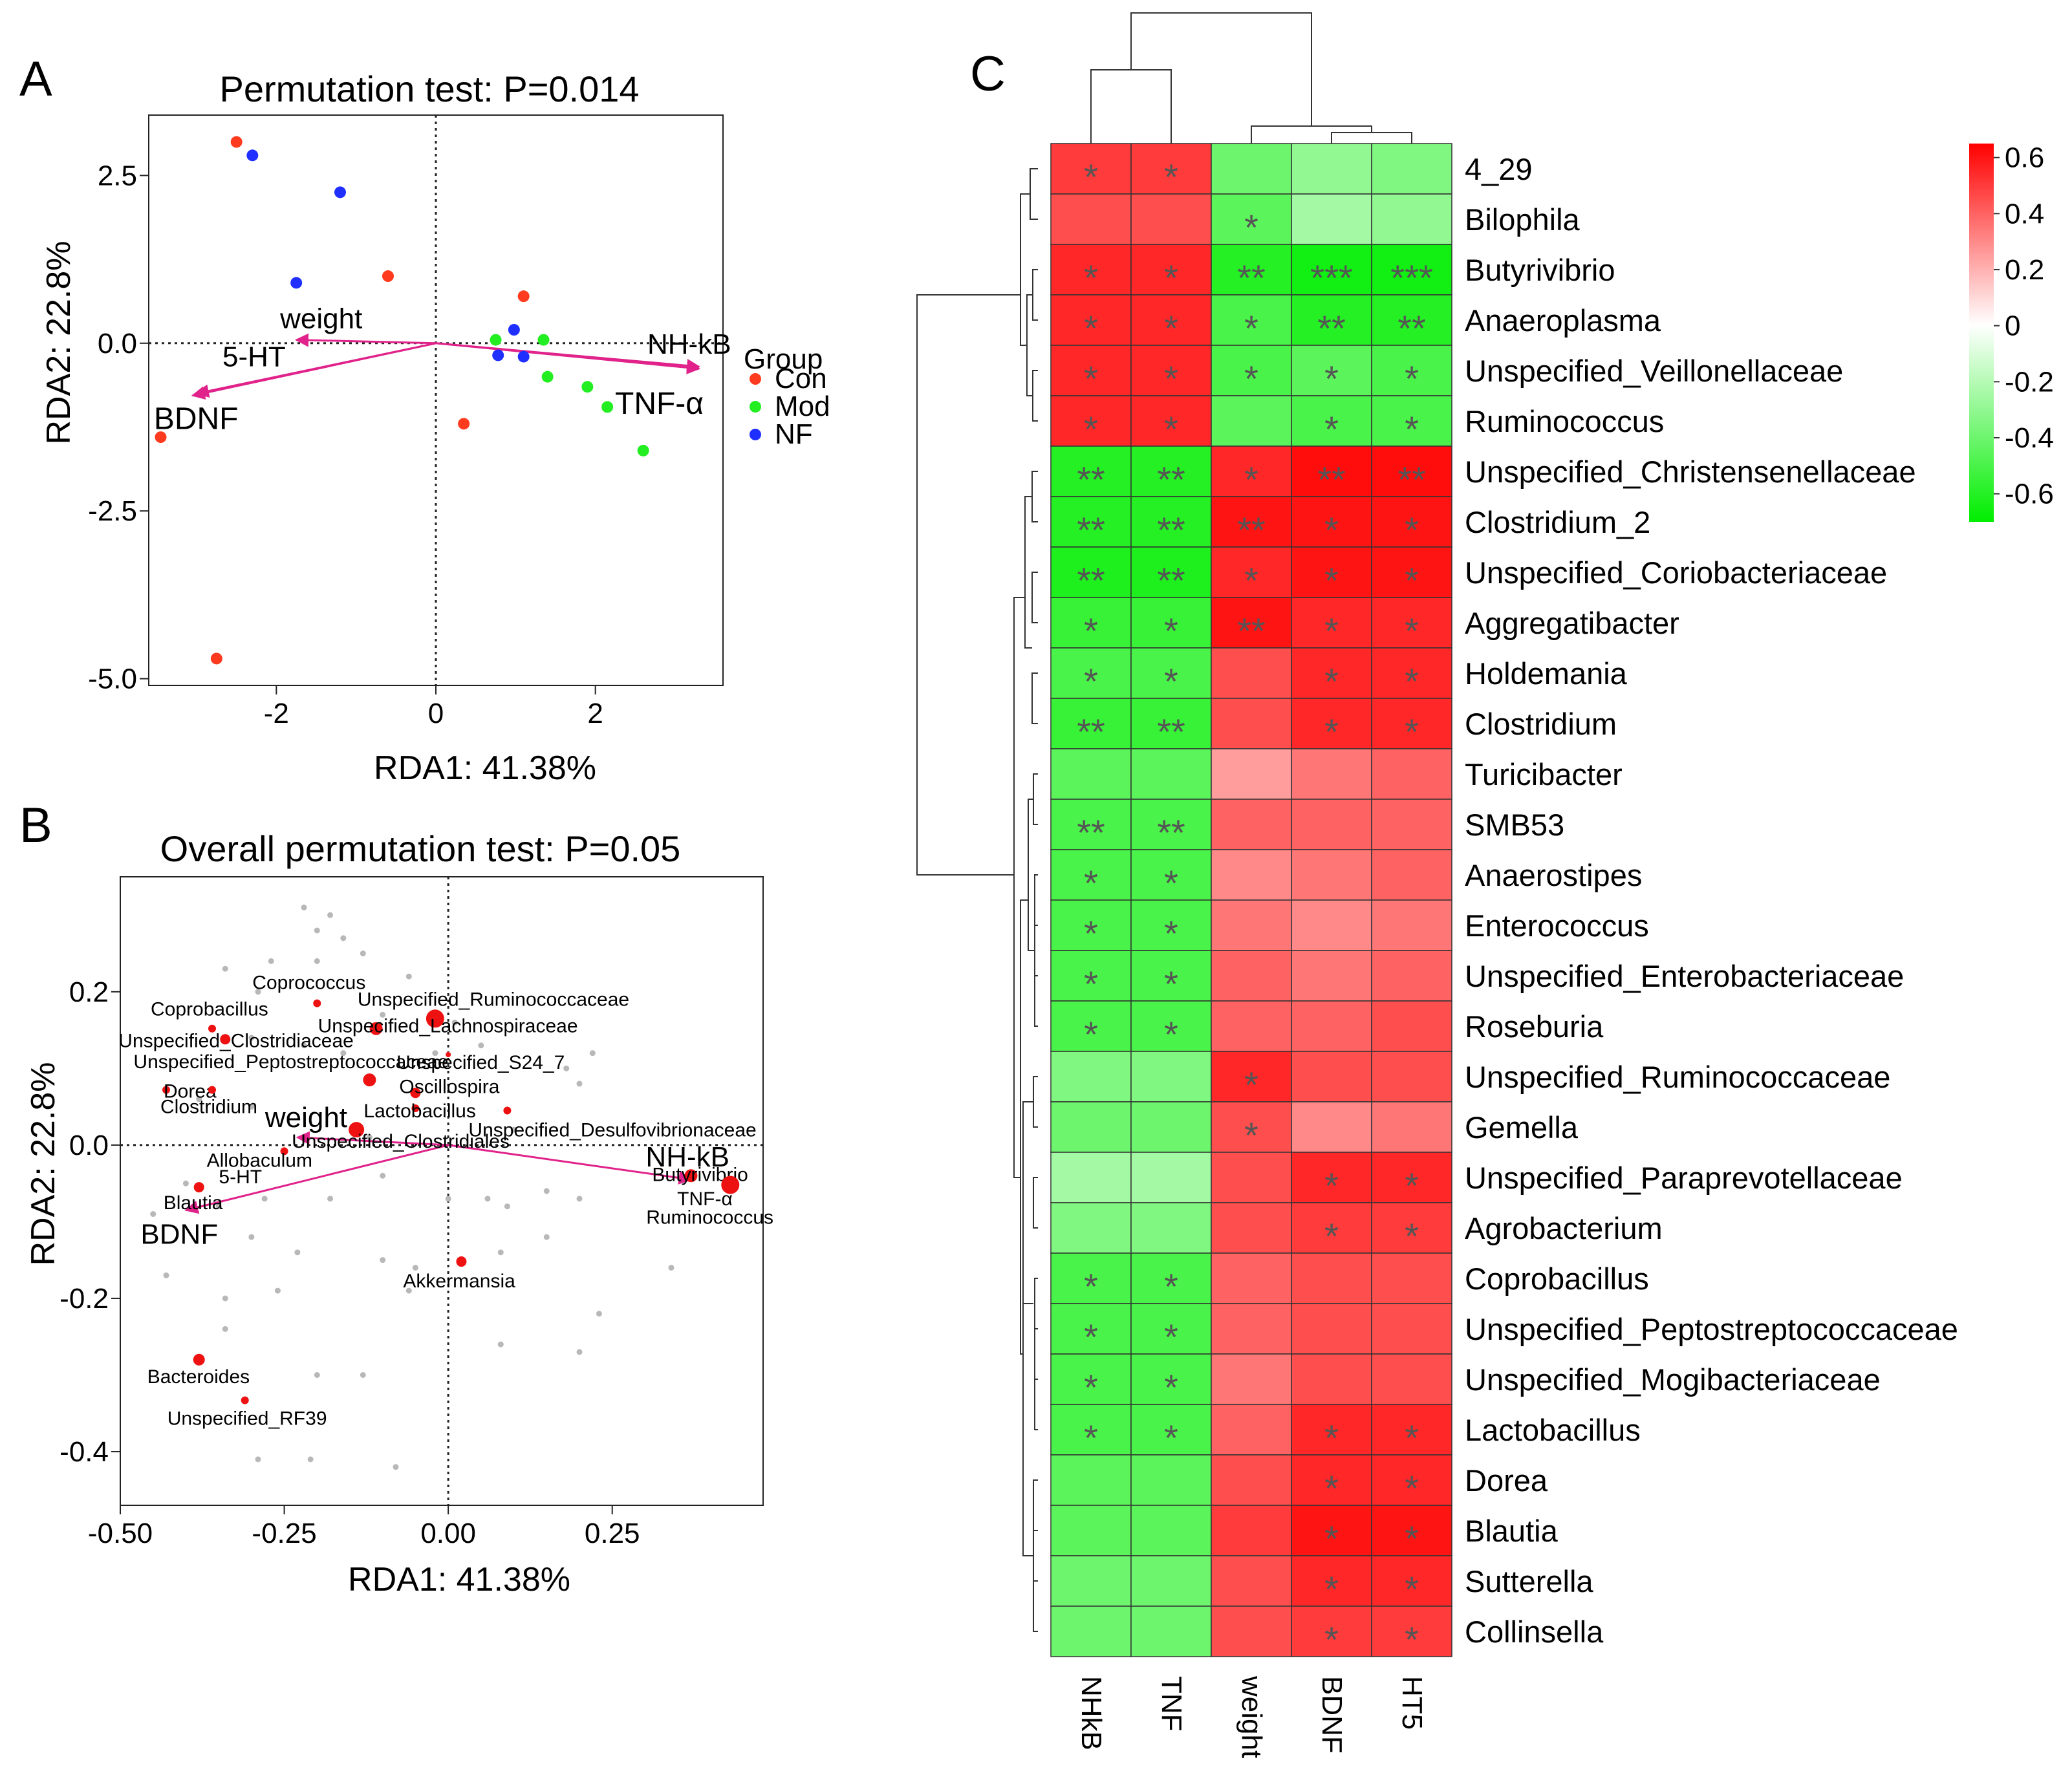  What do you see at coordinates (369, 1080) in the screenshot?
I see `panel-b-taxon-point-unspecified-peptostreptococcaceae` at bounding box center [369, 1080].